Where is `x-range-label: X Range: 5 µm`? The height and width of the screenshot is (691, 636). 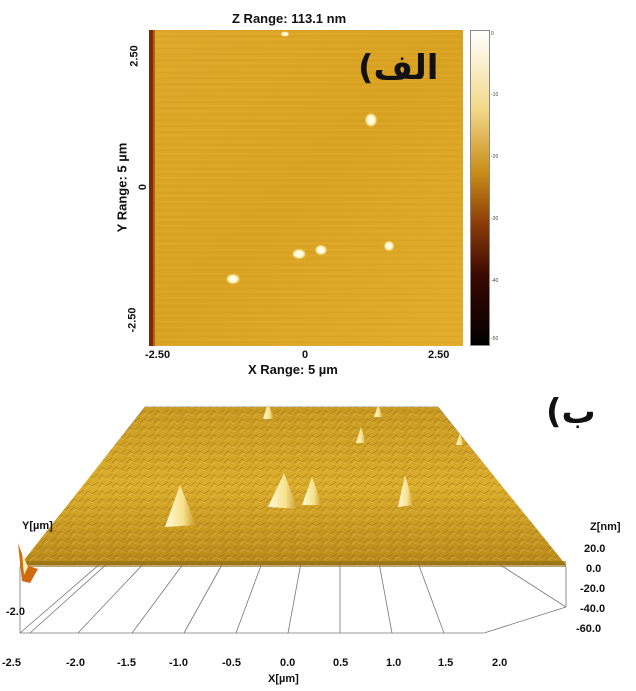 x-range-label: X Range: 5 µm is located at coordinates (293, 369).